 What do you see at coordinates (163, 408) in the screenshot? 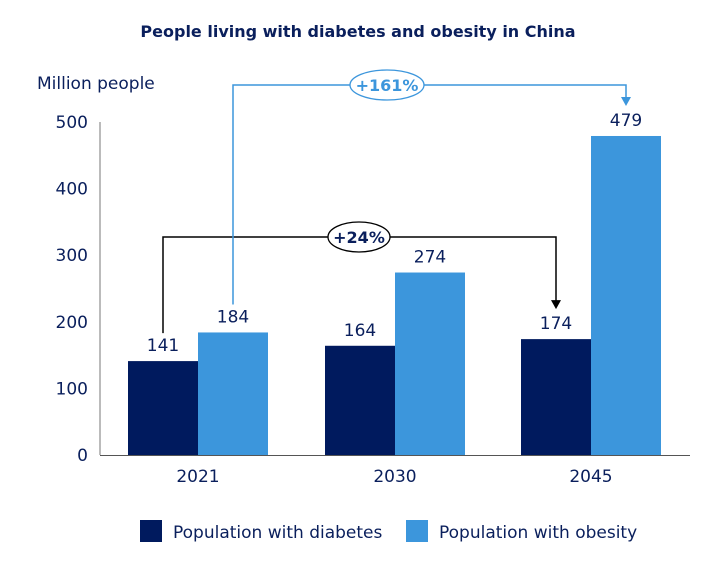
I see `bar-diabetes-2021` at bounding box center [163, 408].